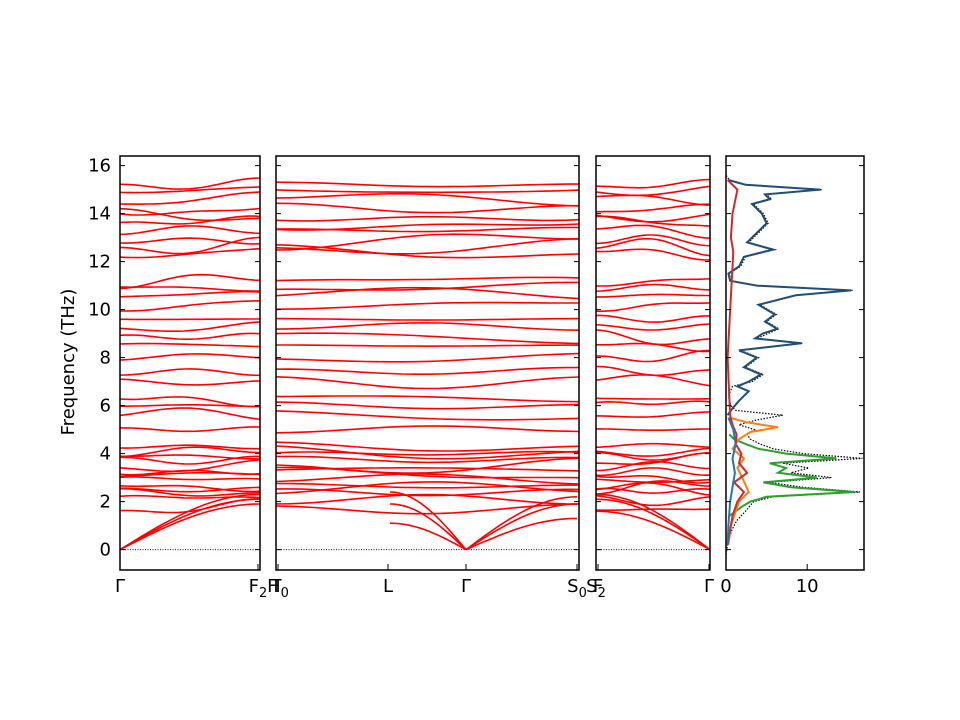 The image size is (960, 720). I want to click on y-tick-label: 10, so click(99, 310).